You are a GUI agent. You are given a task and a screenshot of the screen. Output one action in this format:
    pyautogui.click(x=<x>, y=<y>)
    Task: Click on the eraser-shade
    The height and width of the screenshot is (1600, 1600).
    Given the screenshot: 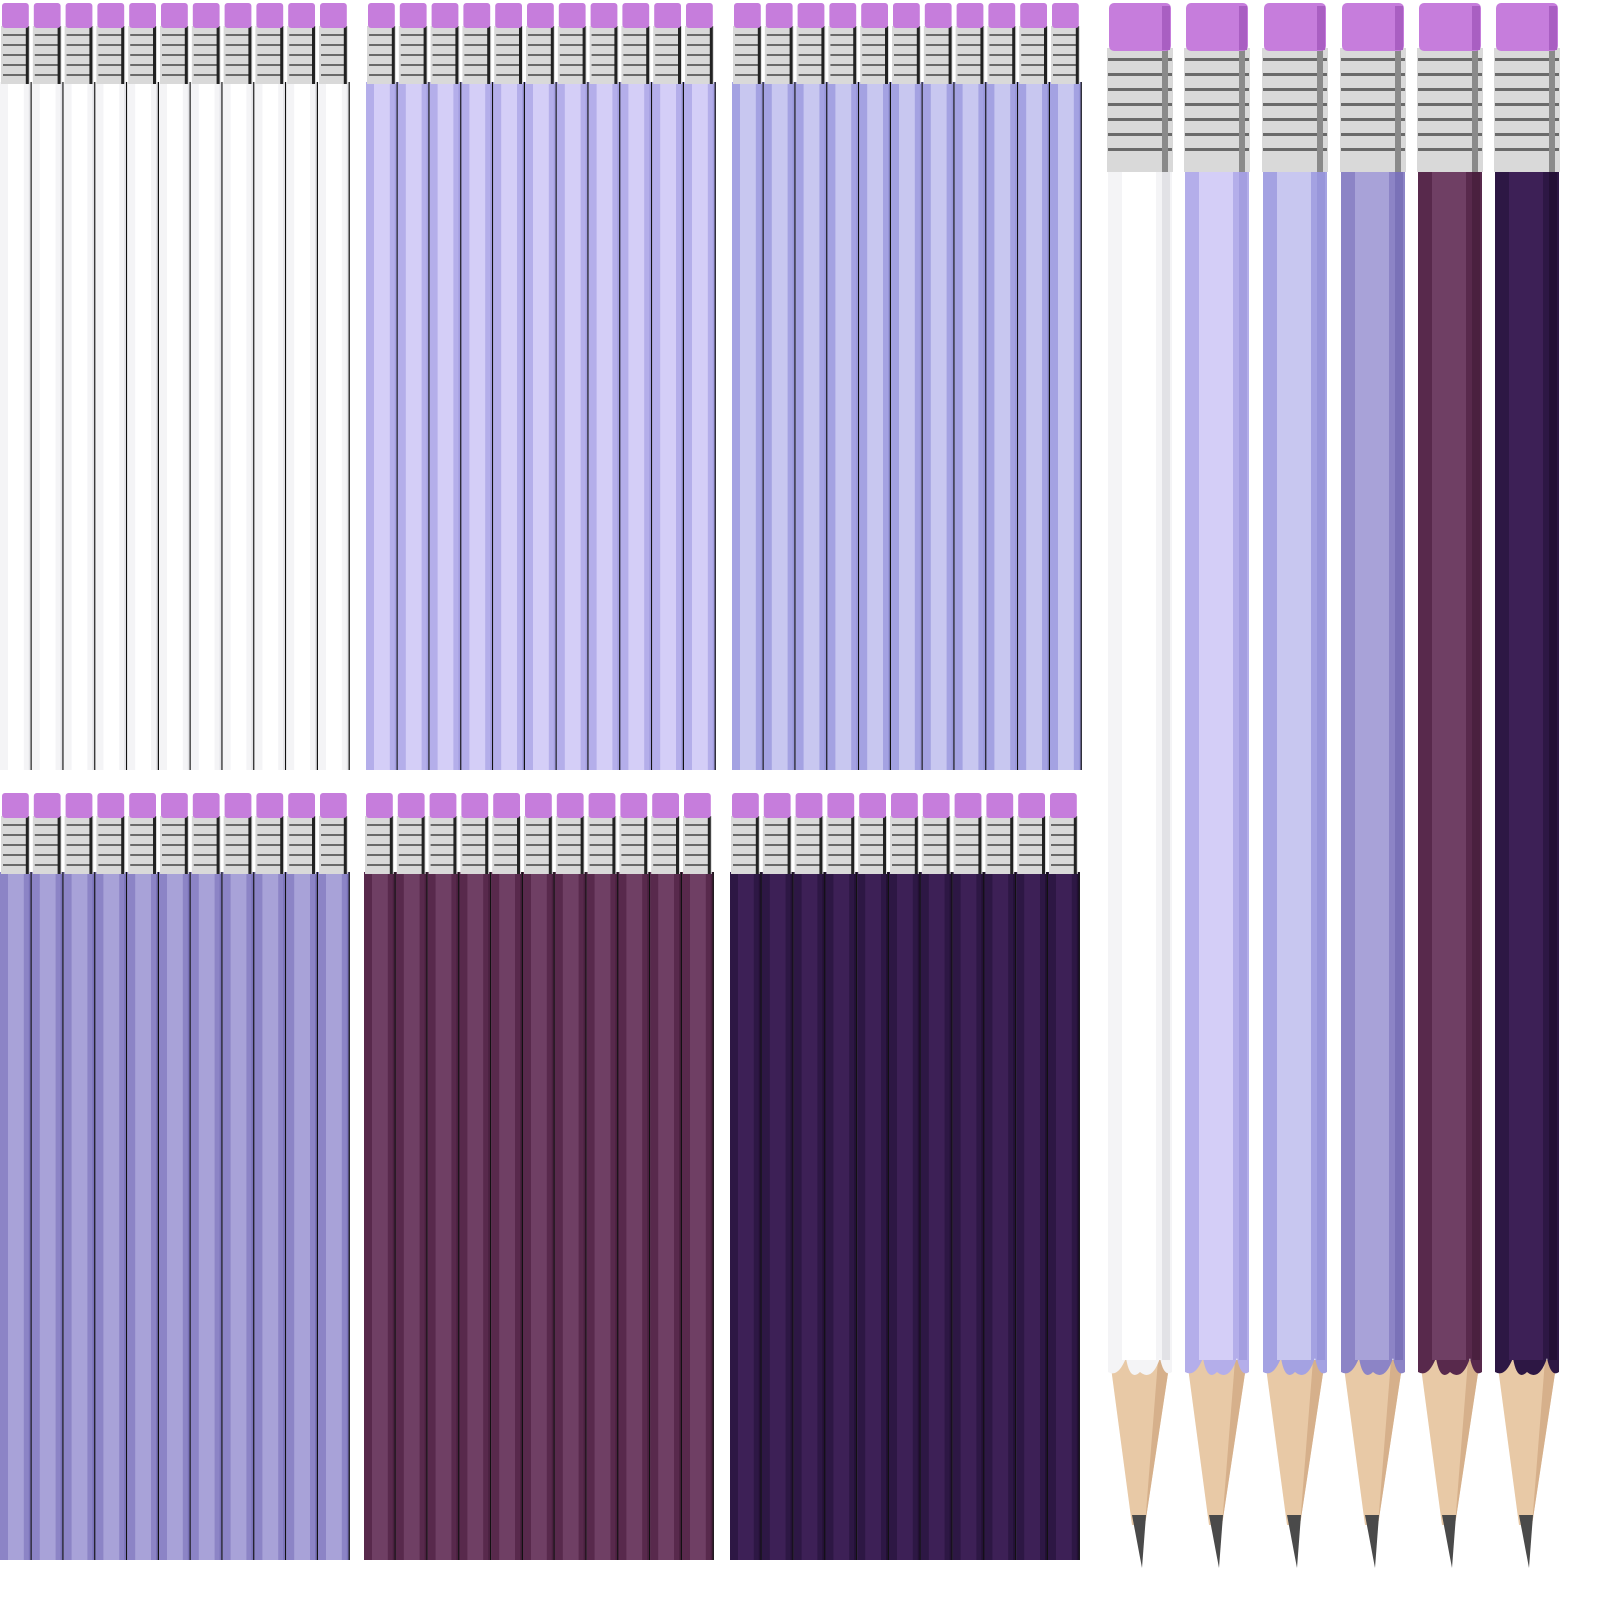 What is the action you would take?
    pyautogui.click(x=1476, y=28)
    